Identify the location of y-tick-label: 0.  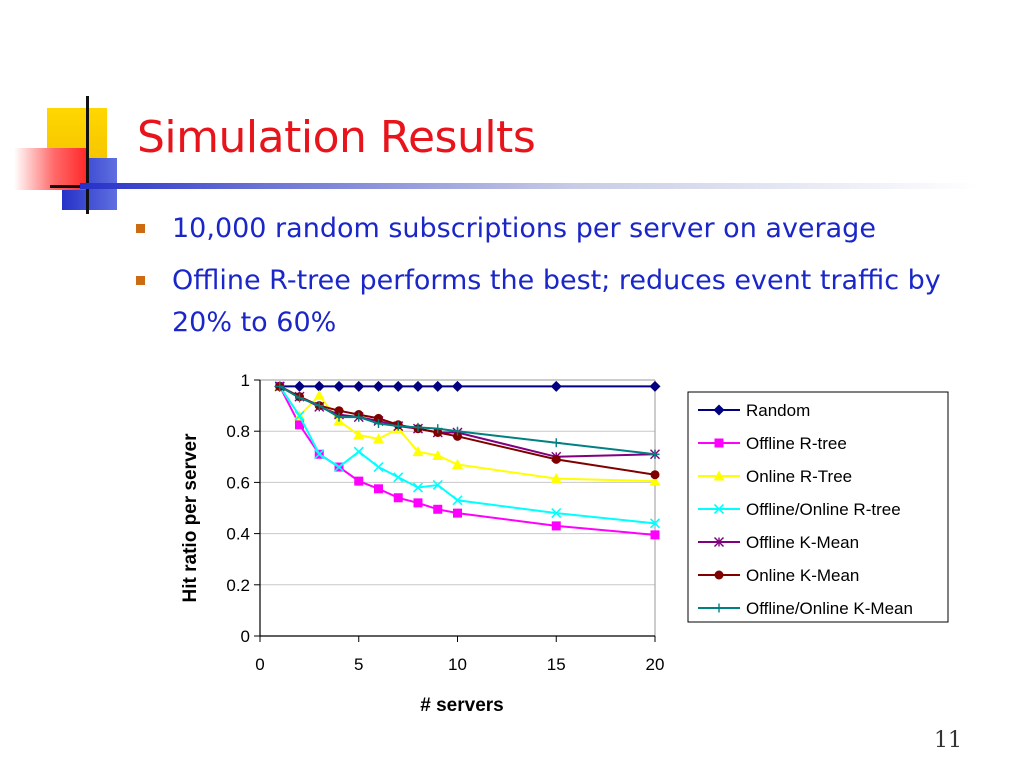
(245, 636).